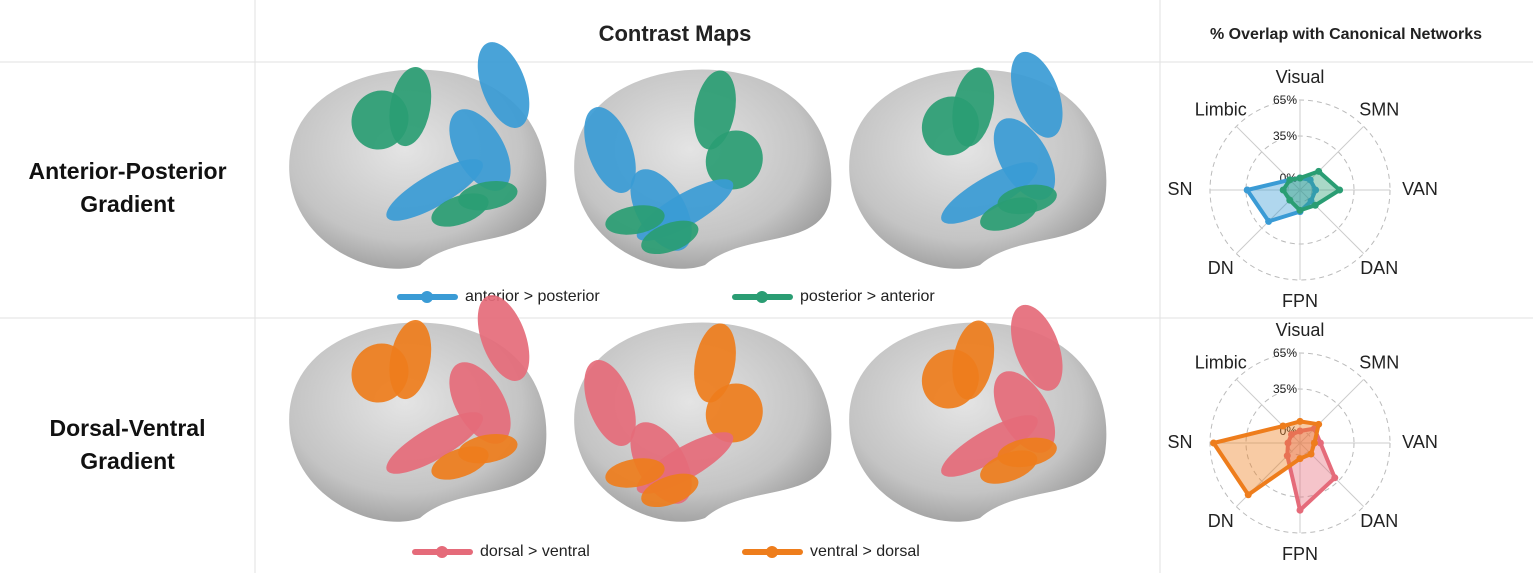 This screenshot has height=573, width=1533. I want to click on spoke, so click(1331, 411).